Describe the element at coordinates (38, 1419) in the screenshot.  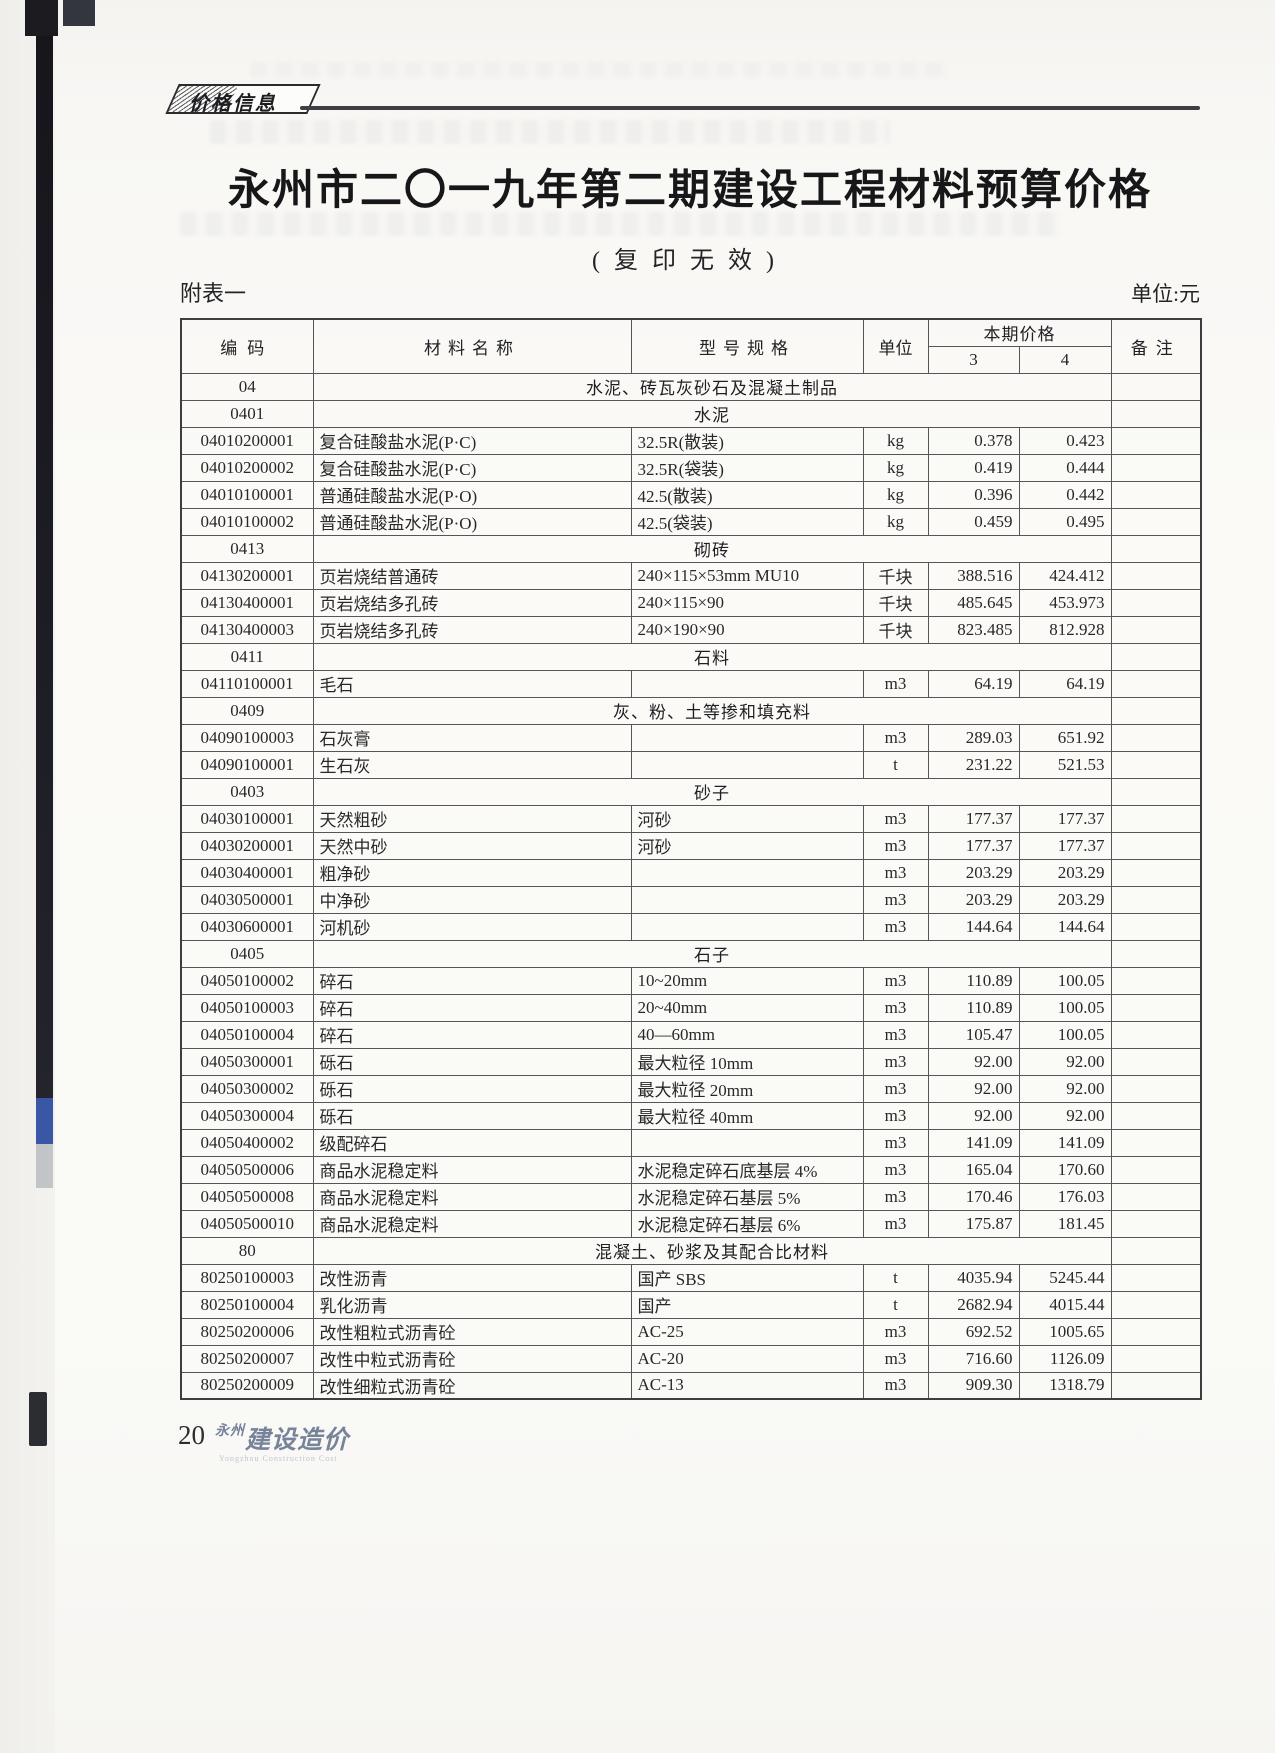
I see `scan-edge-mark` at that location.